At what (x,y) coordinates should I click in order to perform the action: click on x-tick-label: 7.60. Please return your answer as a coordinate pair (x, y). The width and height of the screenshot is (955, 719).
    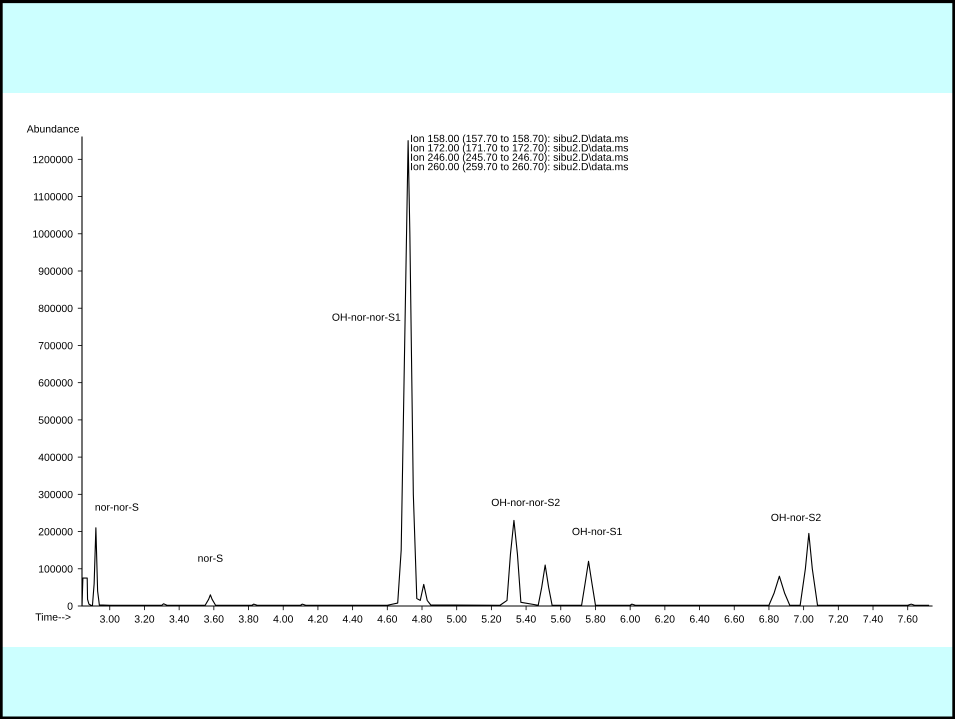
    Looking at the image, I should click on (908, 619).